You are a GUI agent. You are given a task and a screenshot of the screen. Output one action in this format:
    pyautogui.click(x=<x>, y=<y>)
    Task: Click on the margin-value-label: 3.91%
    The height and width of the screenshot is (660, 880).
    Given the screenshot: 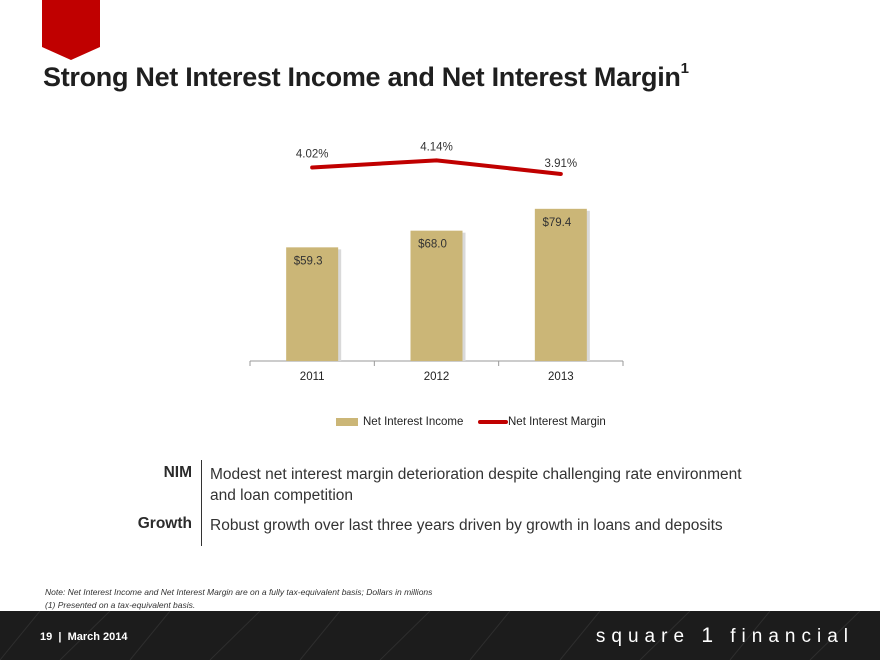 What is the action you would take?
    pyautogui.click(x=561, y=164)
    